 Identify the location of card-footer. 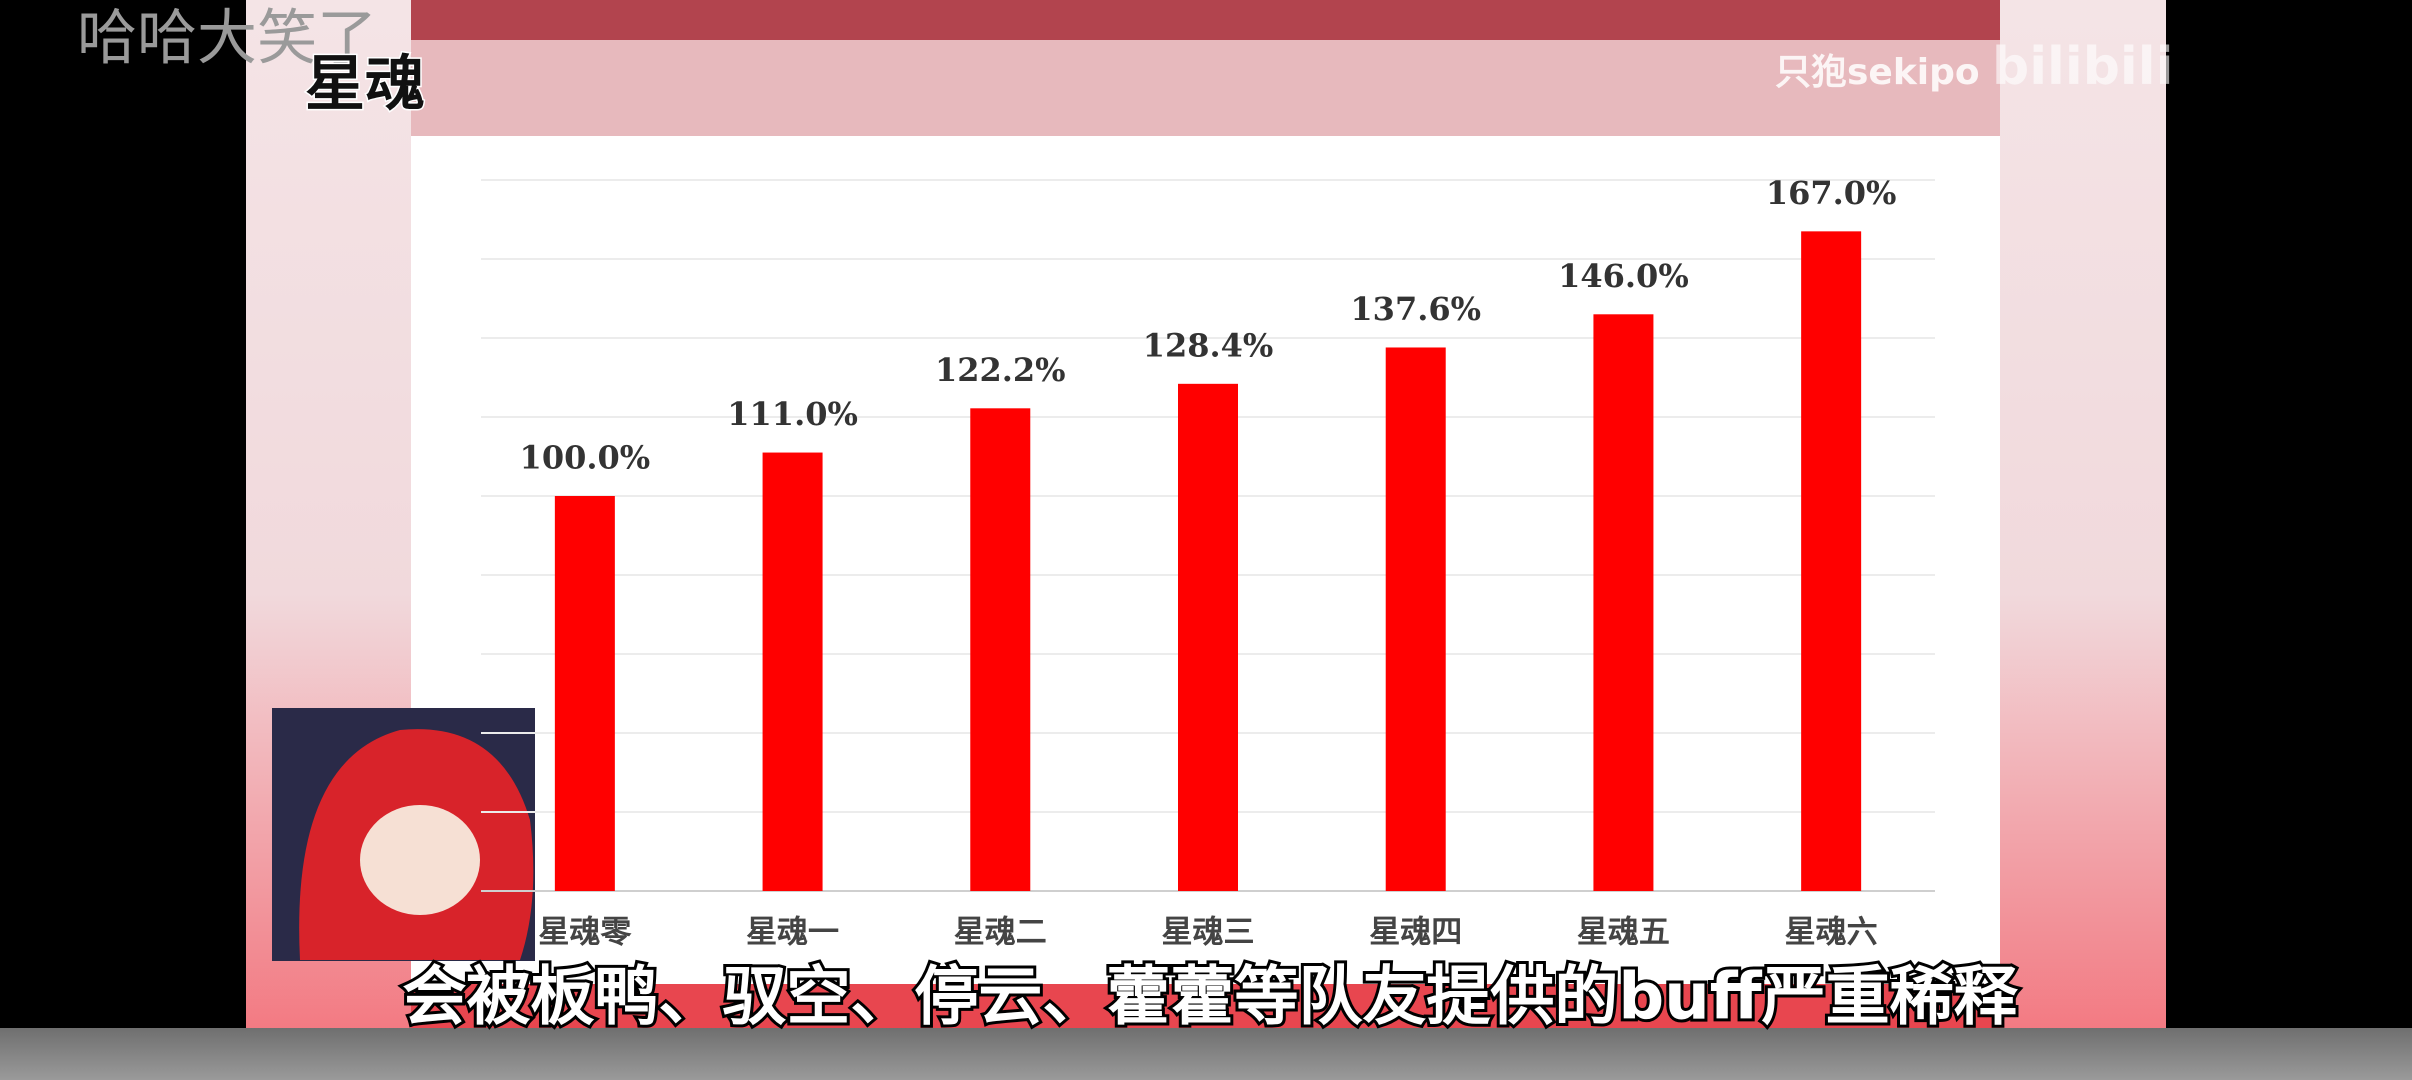
(1205, 1006).